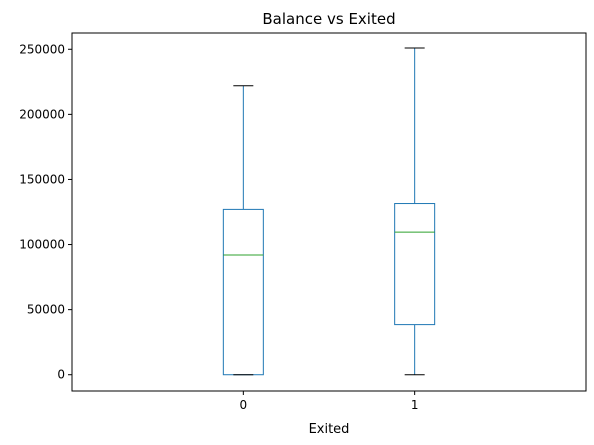 The width and height of the screenshot is (594, 445). I want to click on chart-title: Balance vs Exited, so click(328, 19).